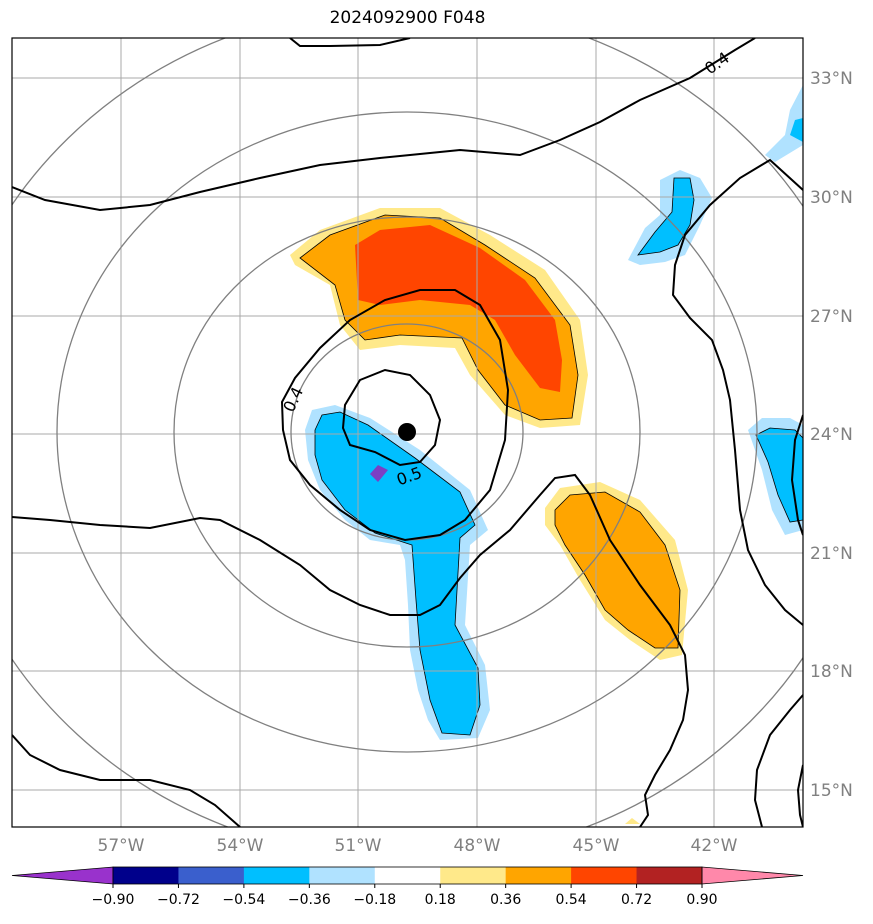  I want to click on longitude-labels: 57°W 54°W 51°W 48°W 45°W 42°W, so click(418, 846).